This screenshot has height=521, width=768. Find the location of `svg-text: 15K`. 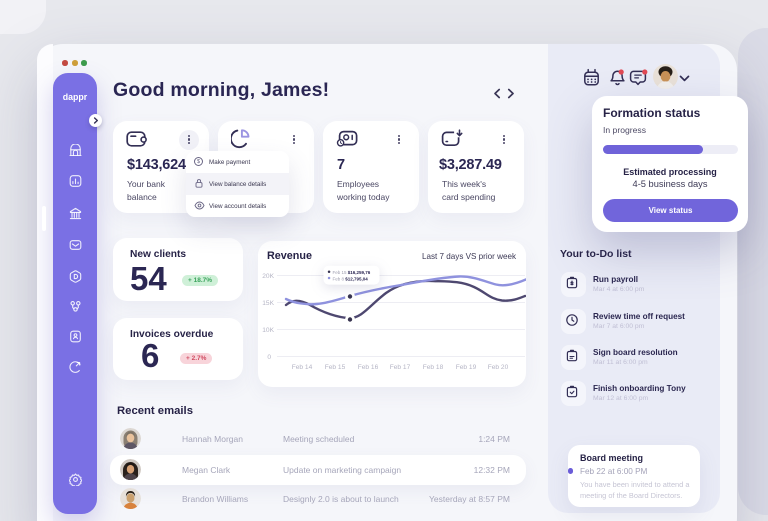

svg-text: 15K is located at coordinates (268, 303).